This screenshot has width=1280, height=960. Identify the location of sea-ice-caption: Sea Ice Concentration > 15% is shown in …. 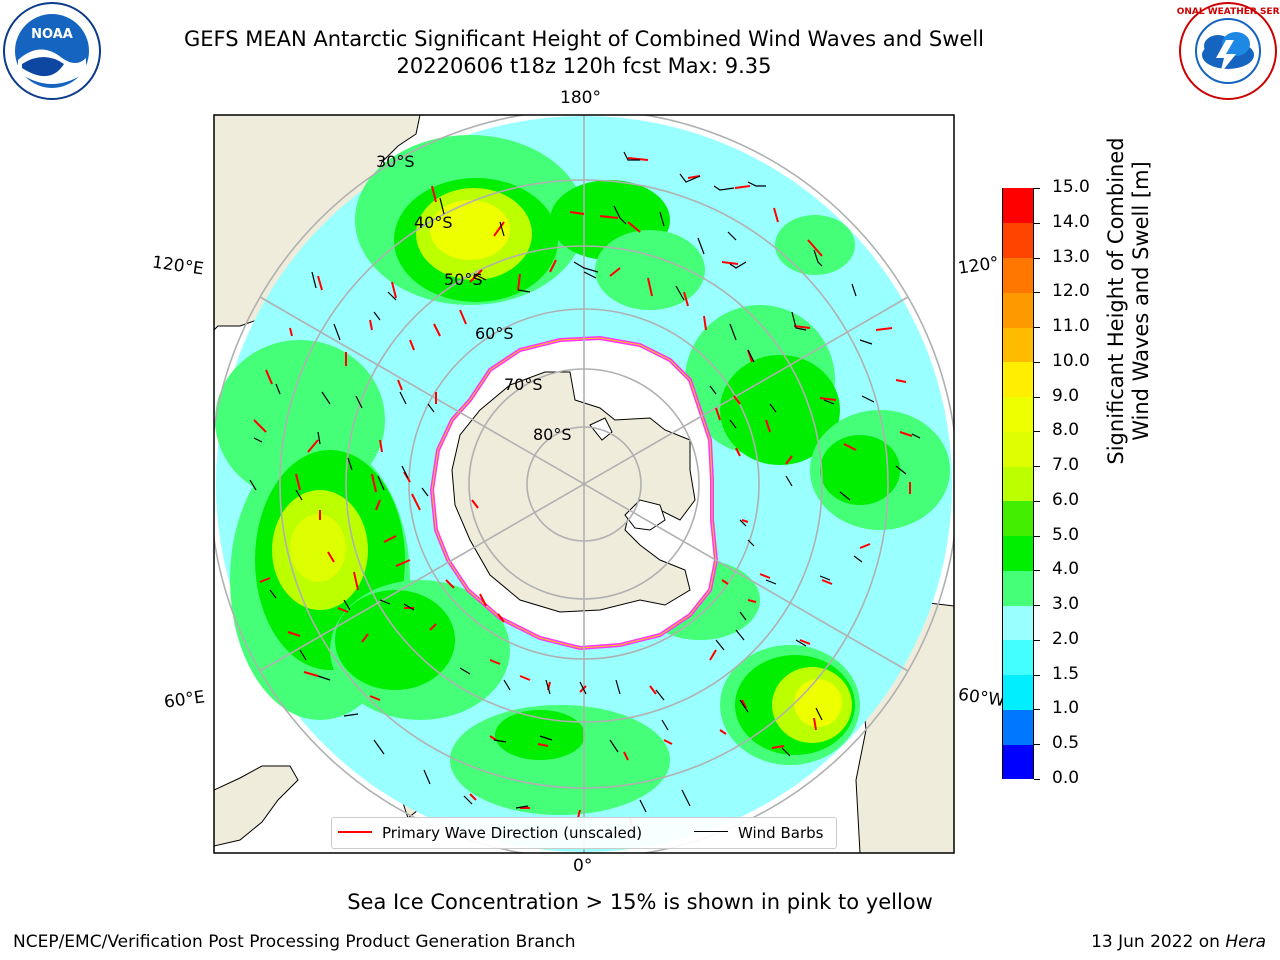
(640, 902).